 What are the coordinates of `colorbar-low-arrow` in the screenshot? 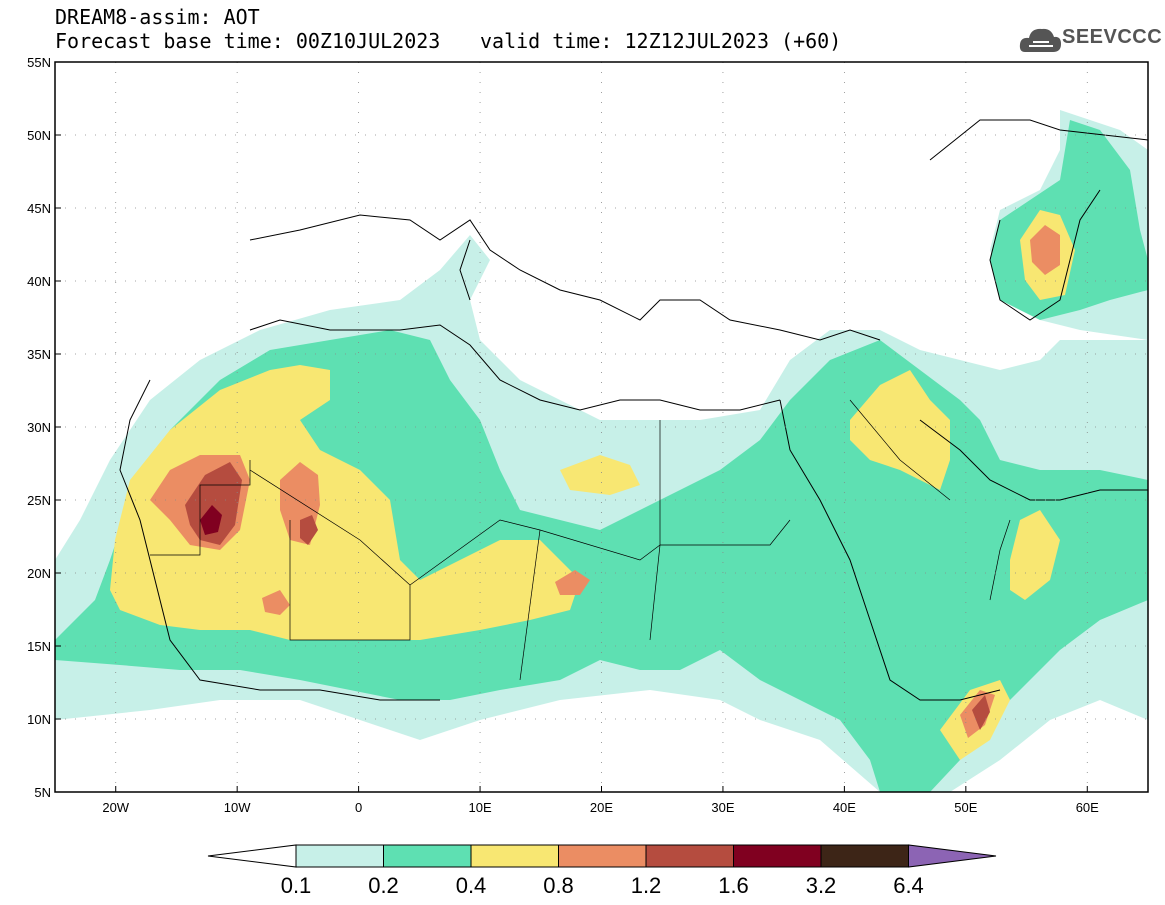 It's located at (252, 856).